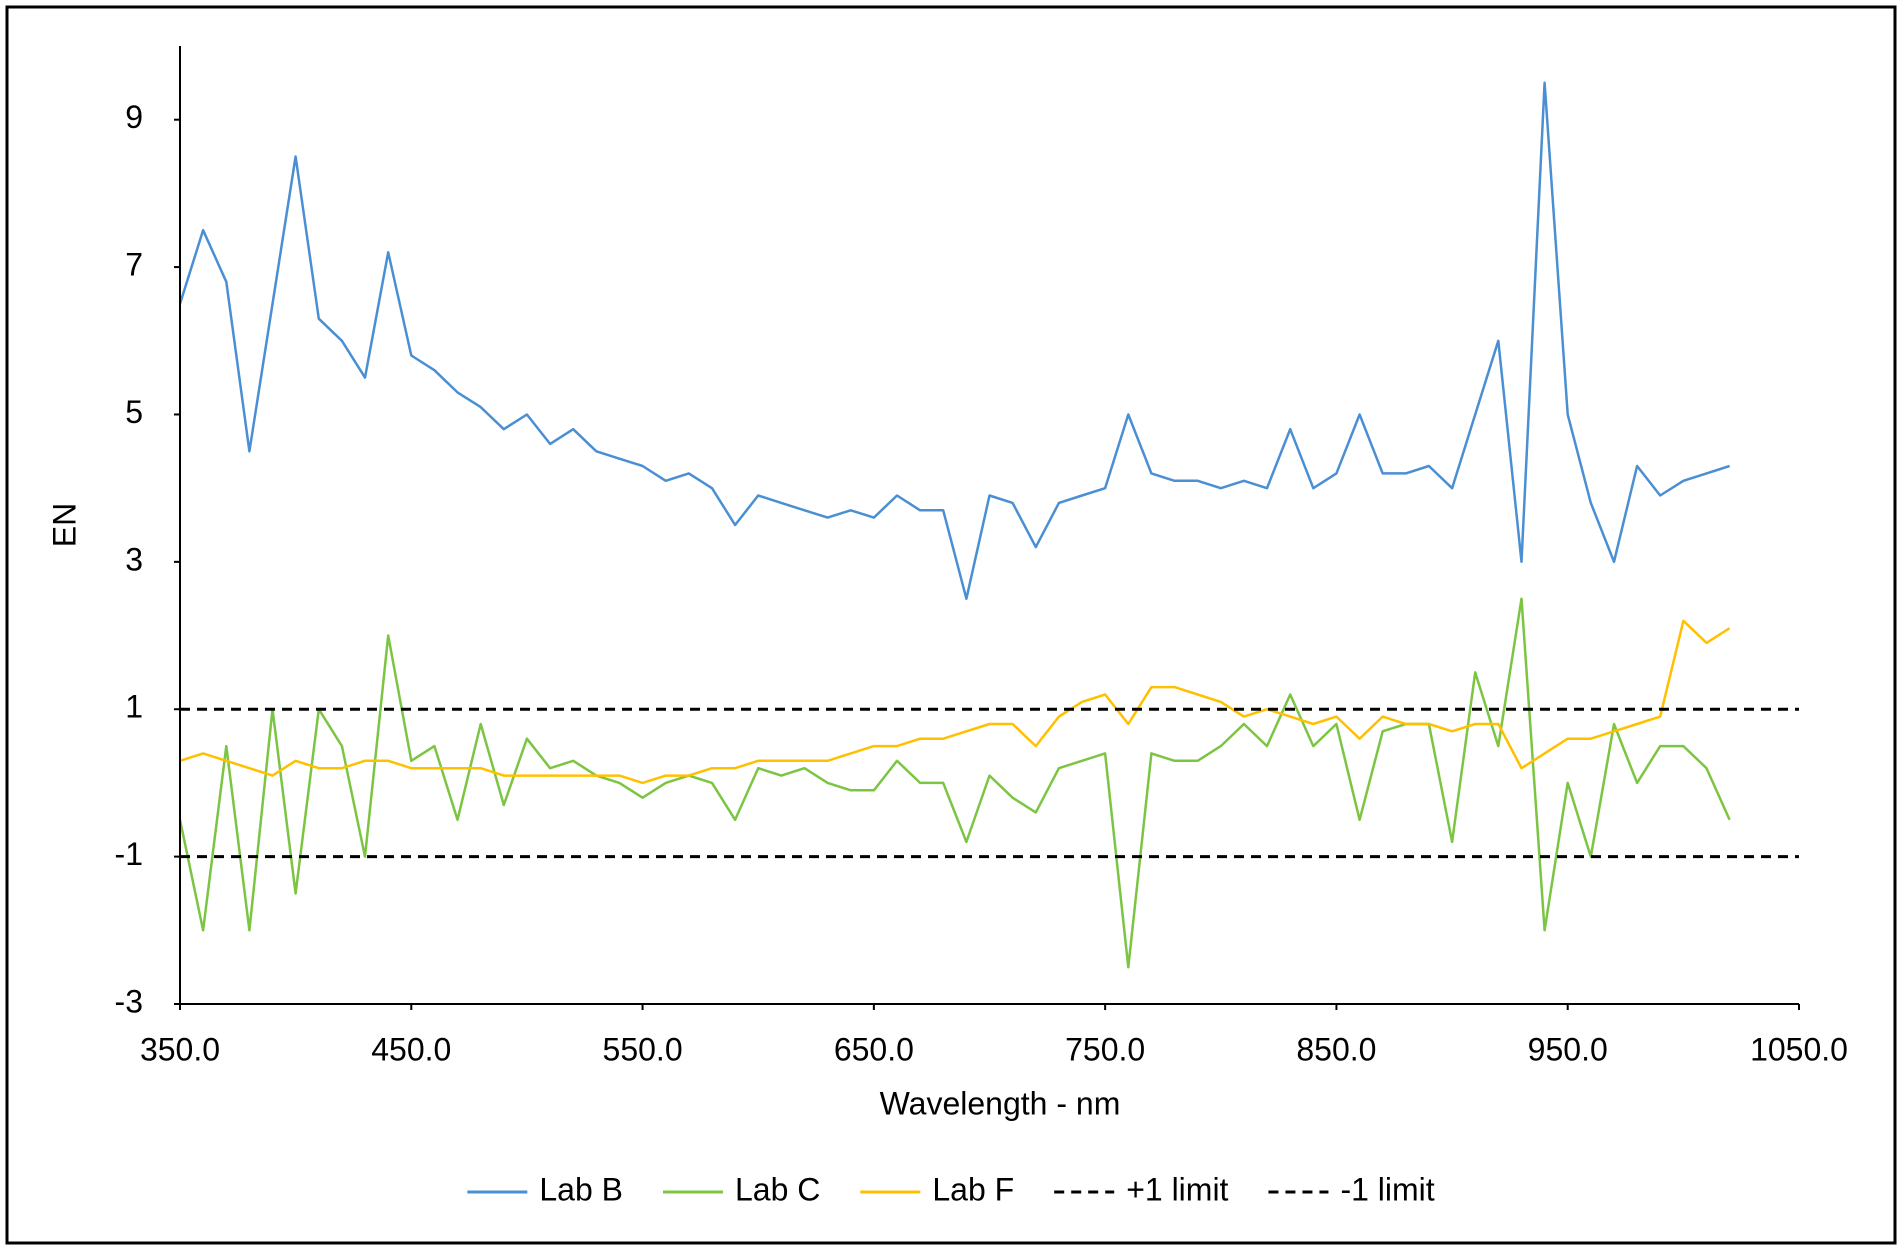 The height and width of the screenshot is (1250, 1902). I want to click on y-tick-label: 9, so click(134, 117).